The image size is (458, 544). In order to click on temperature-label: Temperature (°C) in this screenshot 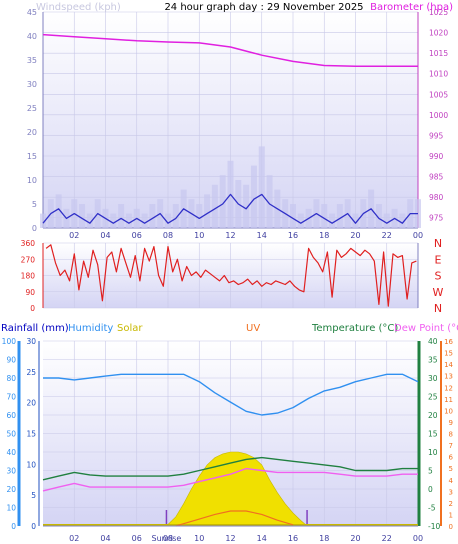, I will do `click(354, 328)`.